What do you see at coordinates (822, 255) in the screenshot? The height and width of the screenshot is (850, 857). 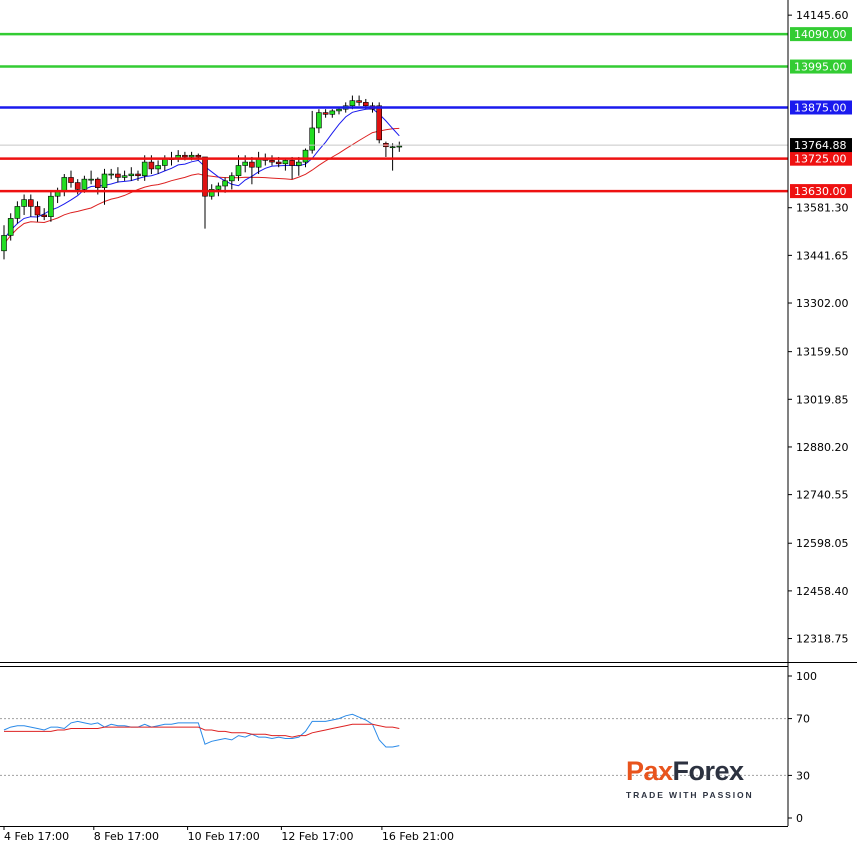 I see `price-tick-label: 13441.65` at bounding box center [822, 255].